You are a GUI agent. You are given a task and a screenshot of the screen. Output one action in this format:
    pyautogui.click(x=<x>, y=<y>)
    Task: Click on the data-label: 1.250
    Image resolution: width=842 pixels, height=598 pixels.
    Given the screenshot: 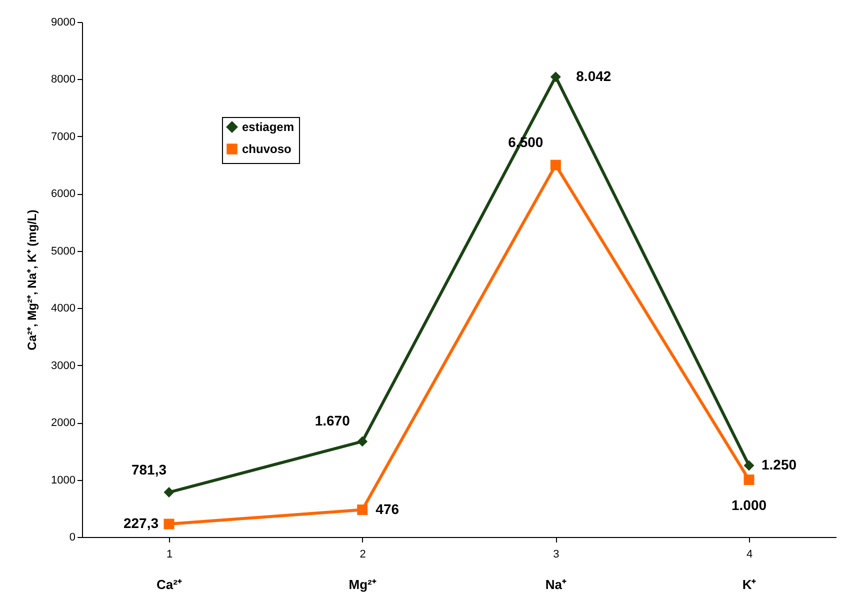 What is the action you would take?
    pyautogui.click(x=779, y=464)
    